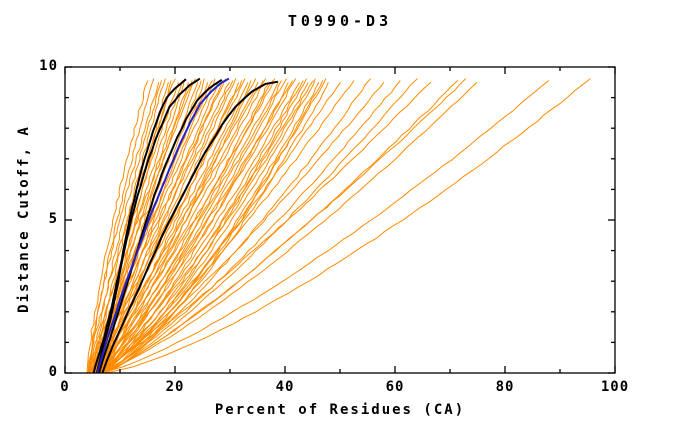  What do you see at coordinates (395, 387) in the screenshot?
I see `x-tick-label: 60` at bounding box center [395, 387].